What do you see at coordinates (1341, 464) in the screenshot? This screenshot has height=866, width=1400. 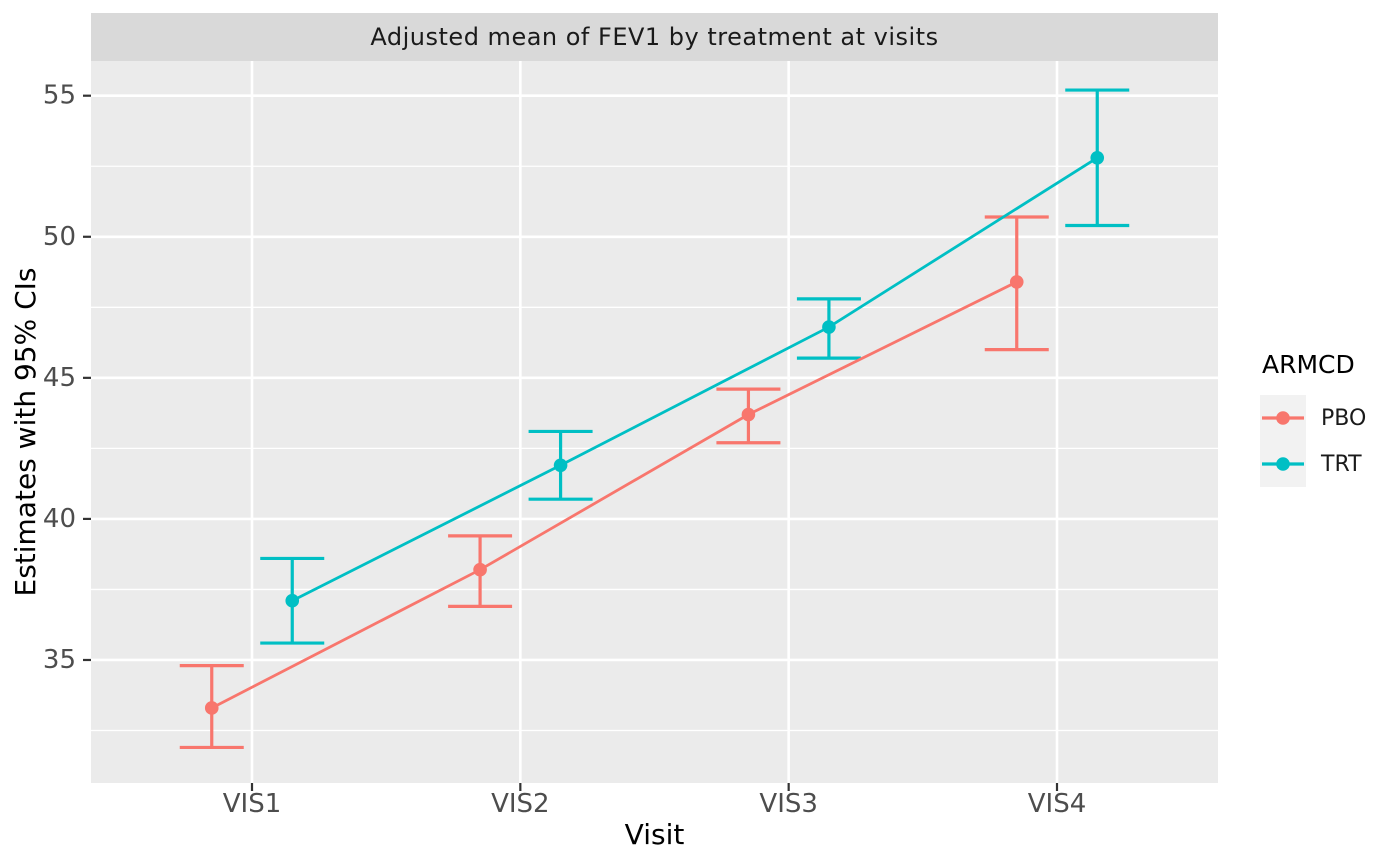 I see `legend-label-trt: TRT` at bounding box center [1341, 464].